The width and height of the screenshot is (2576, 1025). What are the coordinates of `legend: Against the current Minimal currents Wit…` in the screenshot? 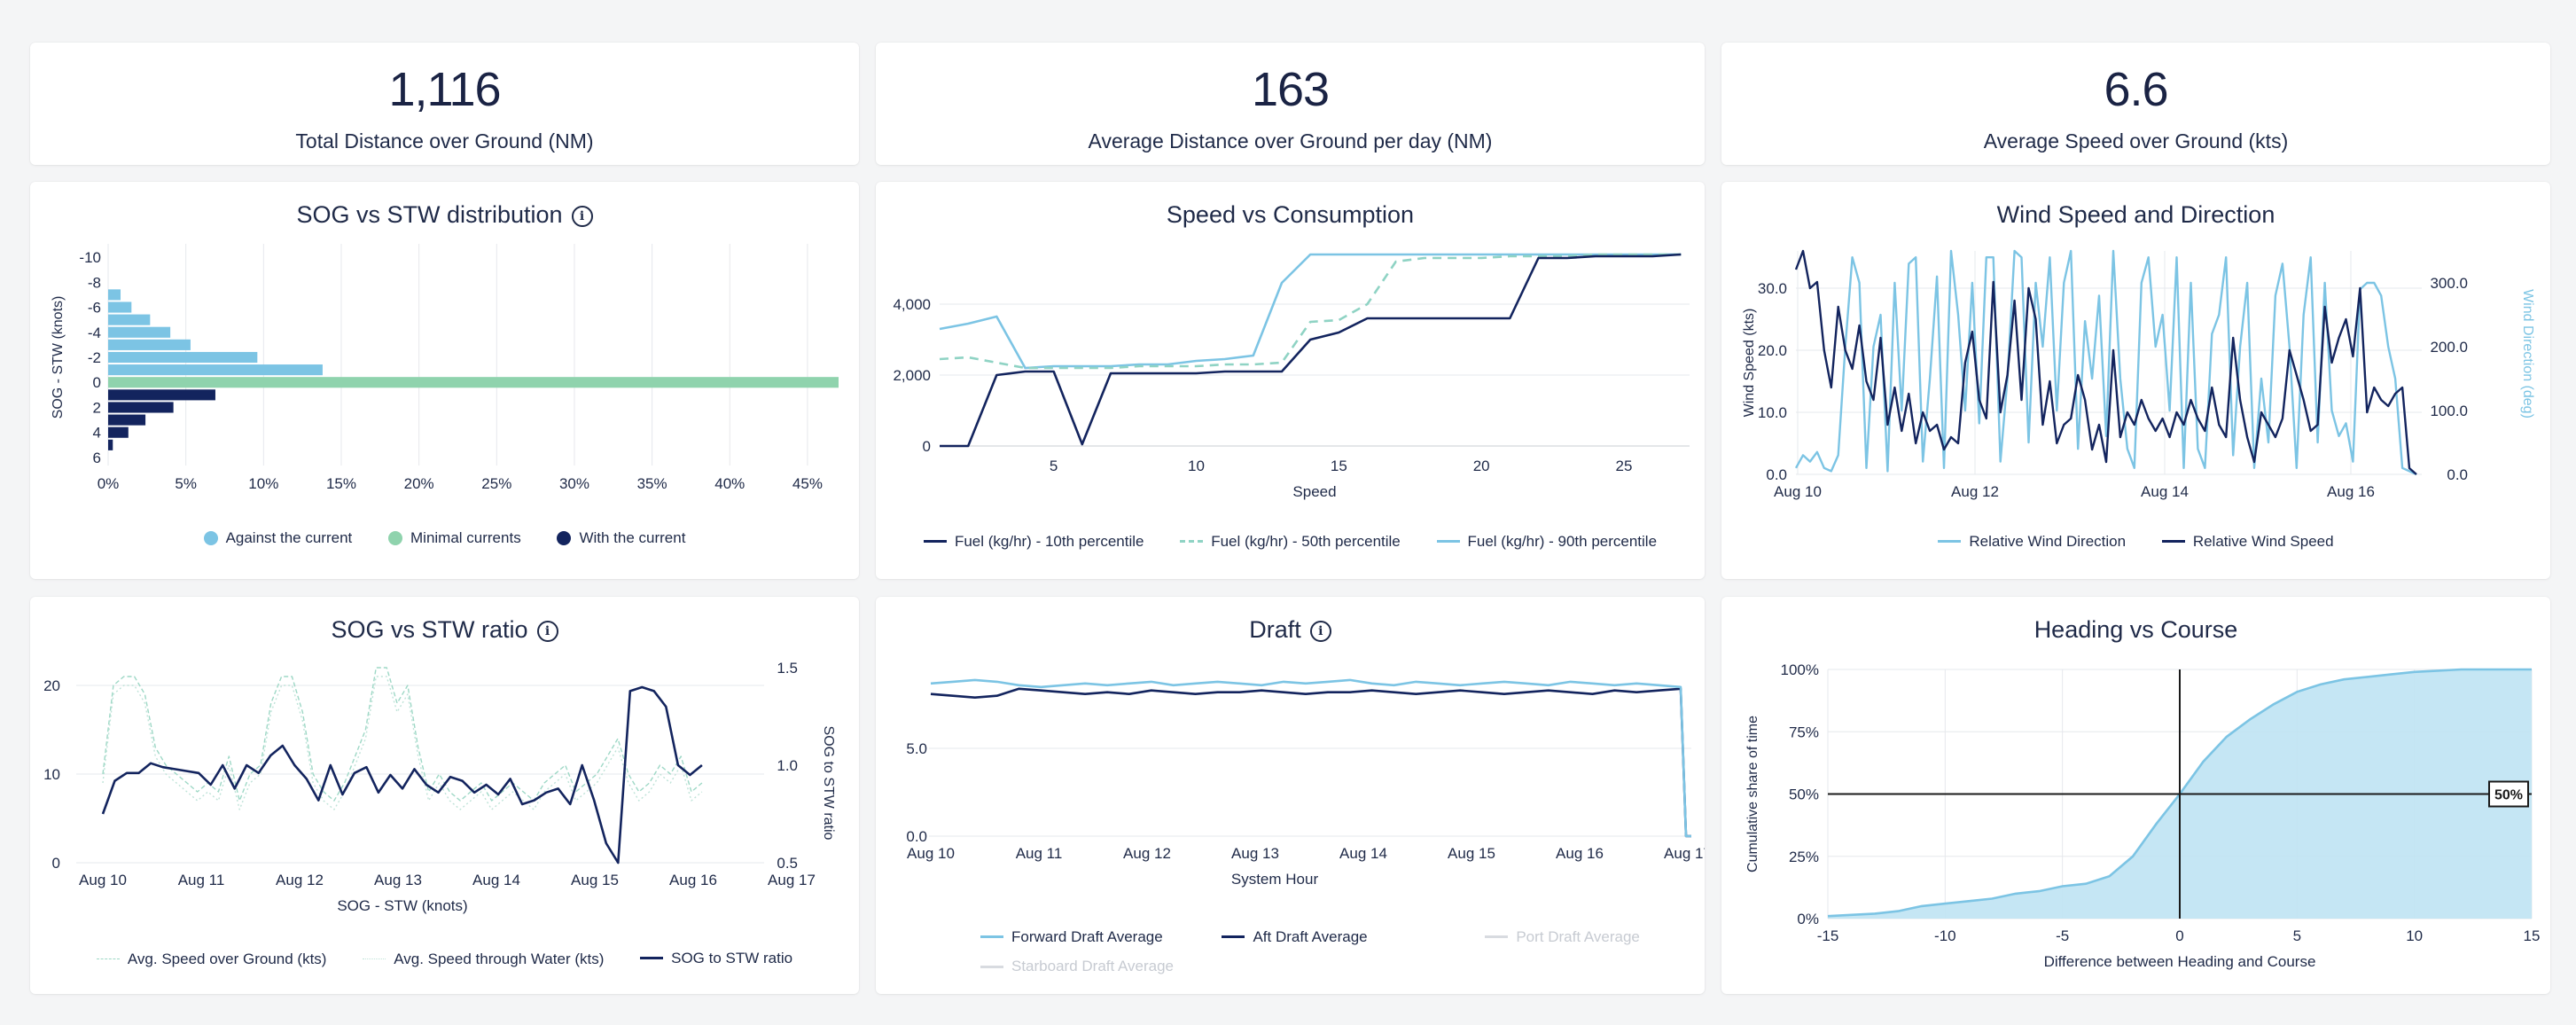 It's located at (444, 539).